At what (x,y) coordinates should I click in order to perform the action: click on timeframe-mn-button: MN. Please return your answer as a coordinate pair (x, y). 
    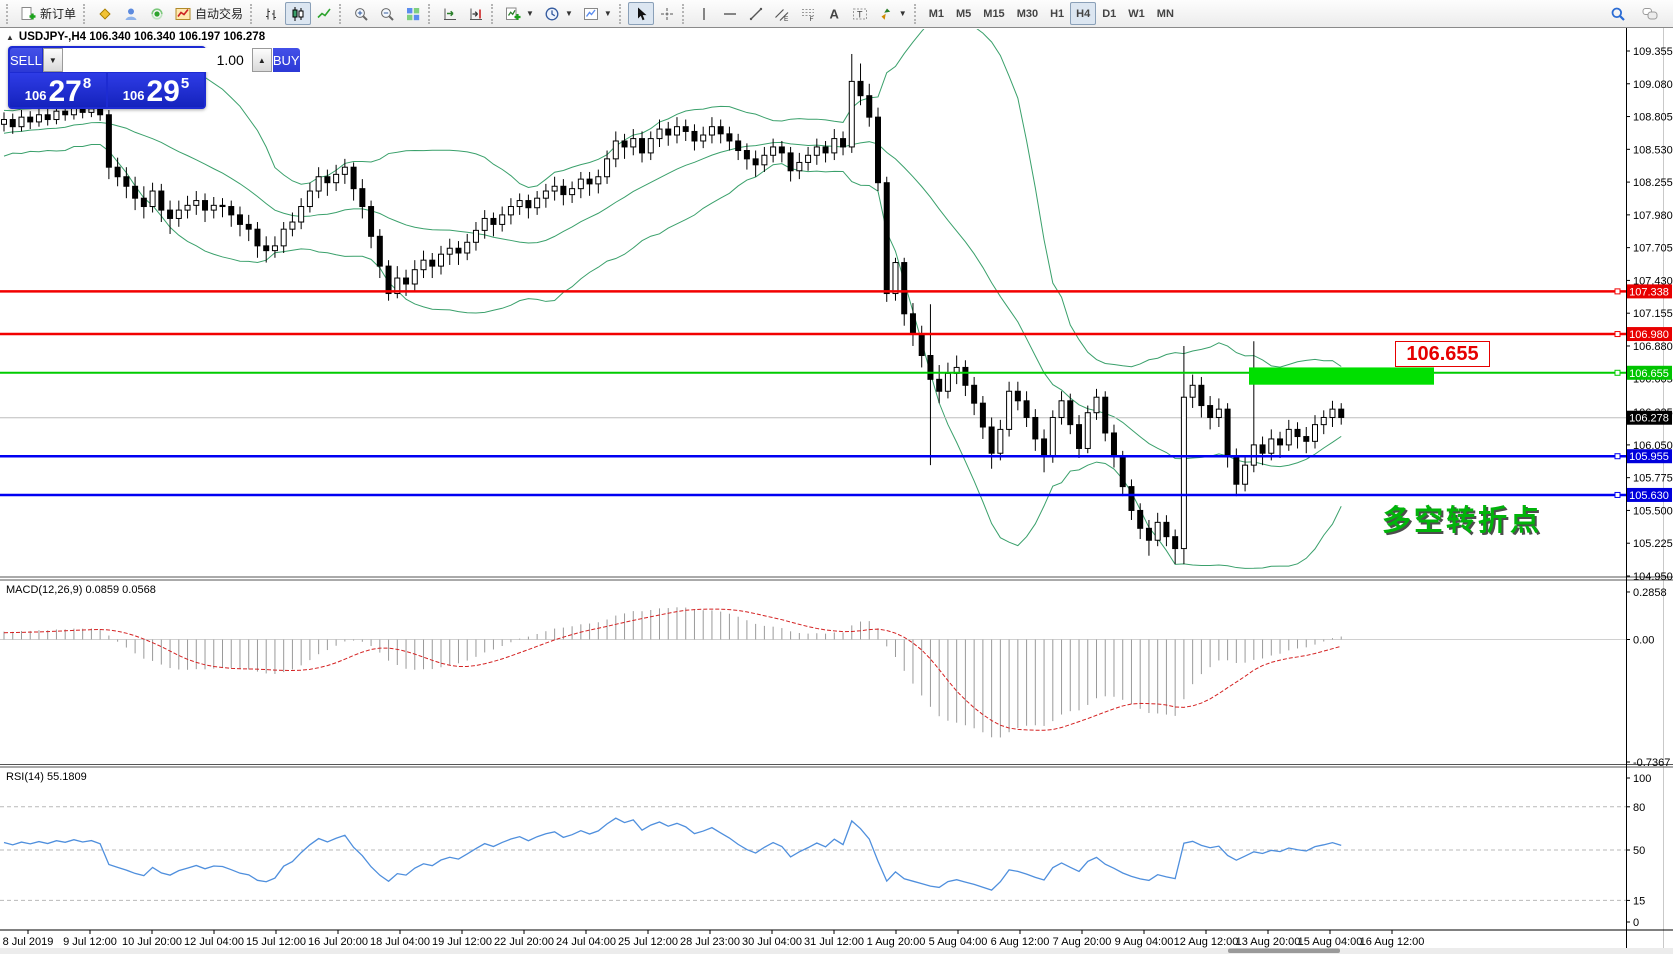
    Looking at the image, I should click on (1165, 13).